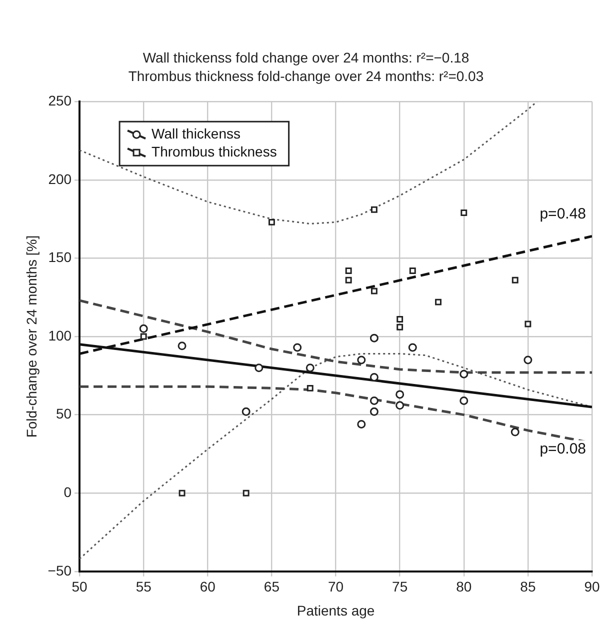 Image resolution: width=606 pixels, height=640 pixels. I want to click on annotation: p=0.08, so click(563, 449).